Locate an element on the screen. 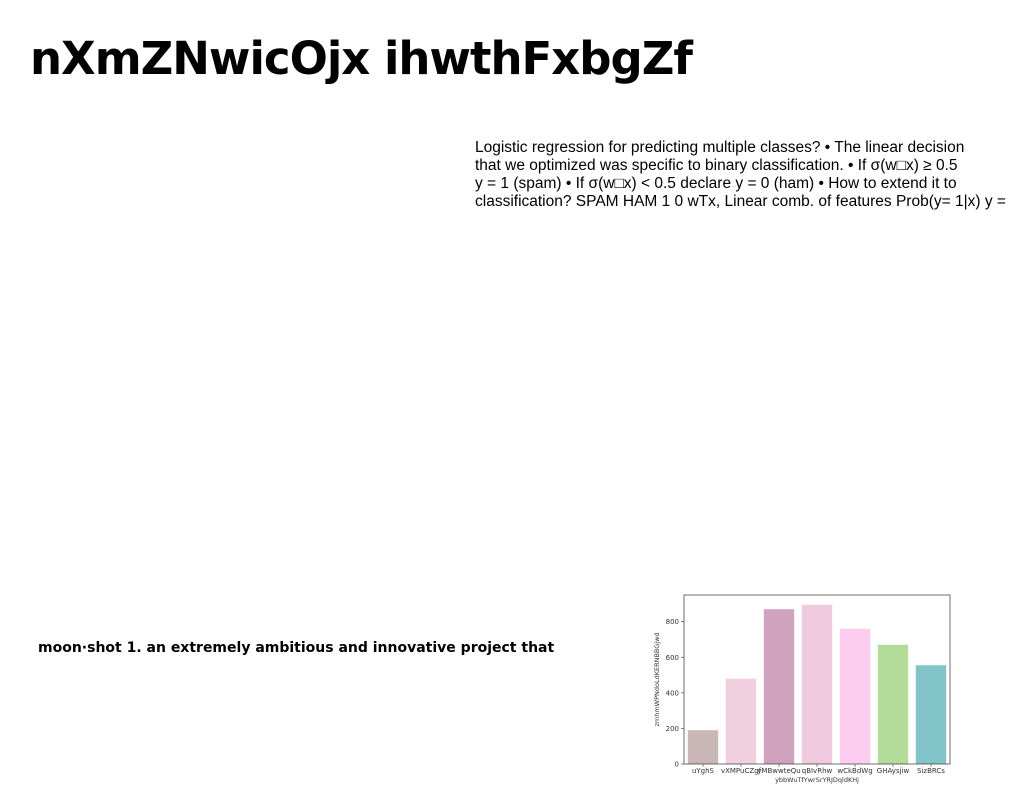 The image size is (1024, 788). x-tick-label: yMBwwteQu is located at coordinates (778, 771).